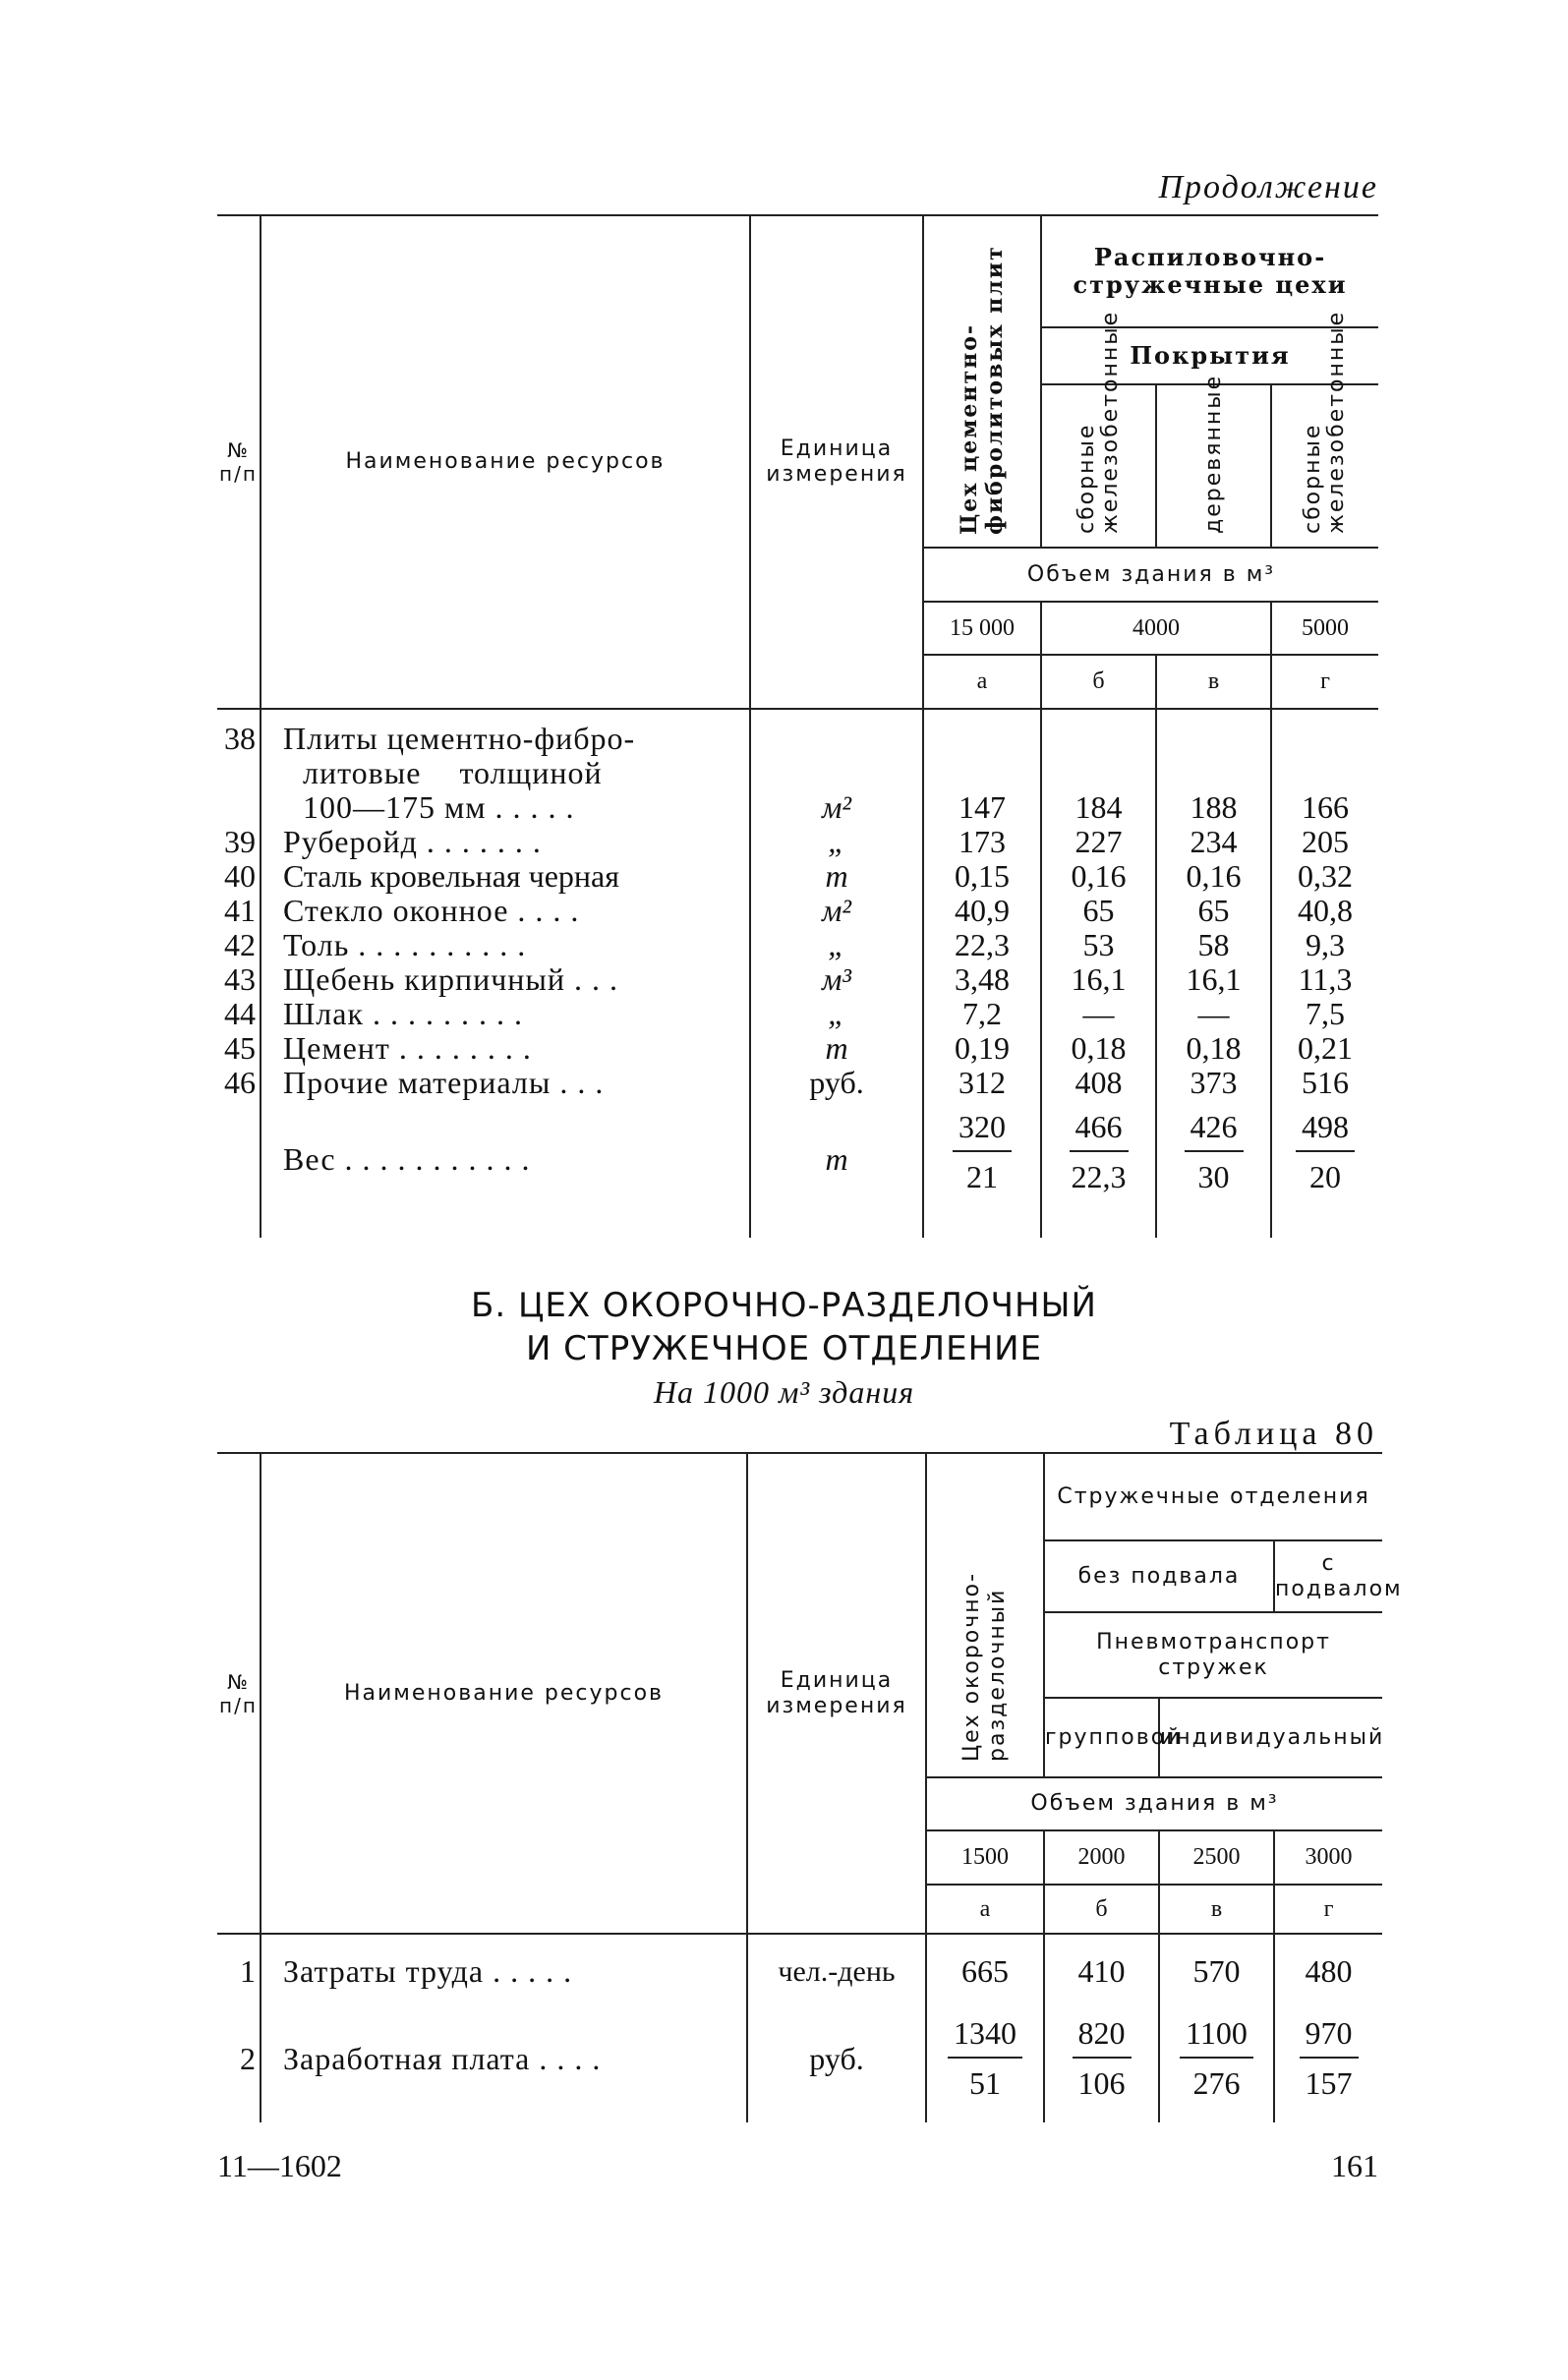  Describe the element at coordinates (1213, 842) in the screenshot. I see `cell-c: 234` at that location.